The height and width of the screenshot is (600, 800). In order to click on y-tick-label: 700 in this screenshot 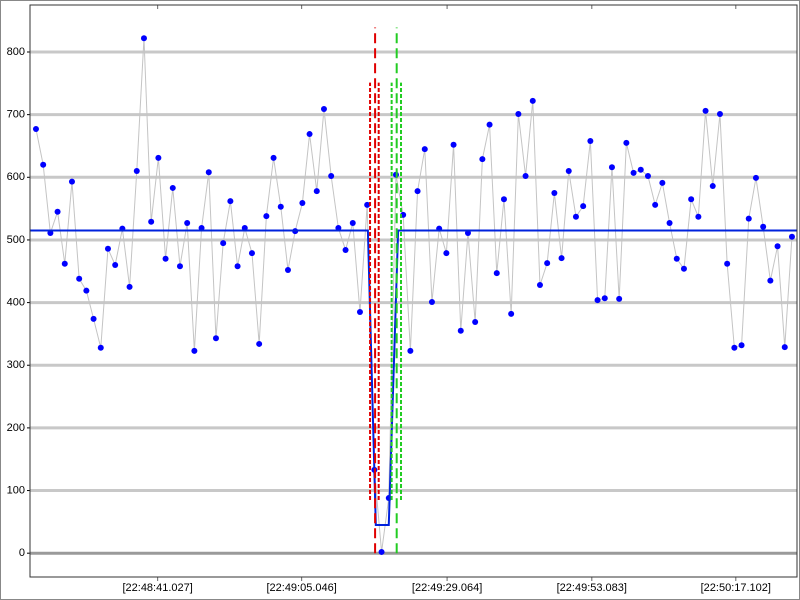, I will do `click(16, 115)`.